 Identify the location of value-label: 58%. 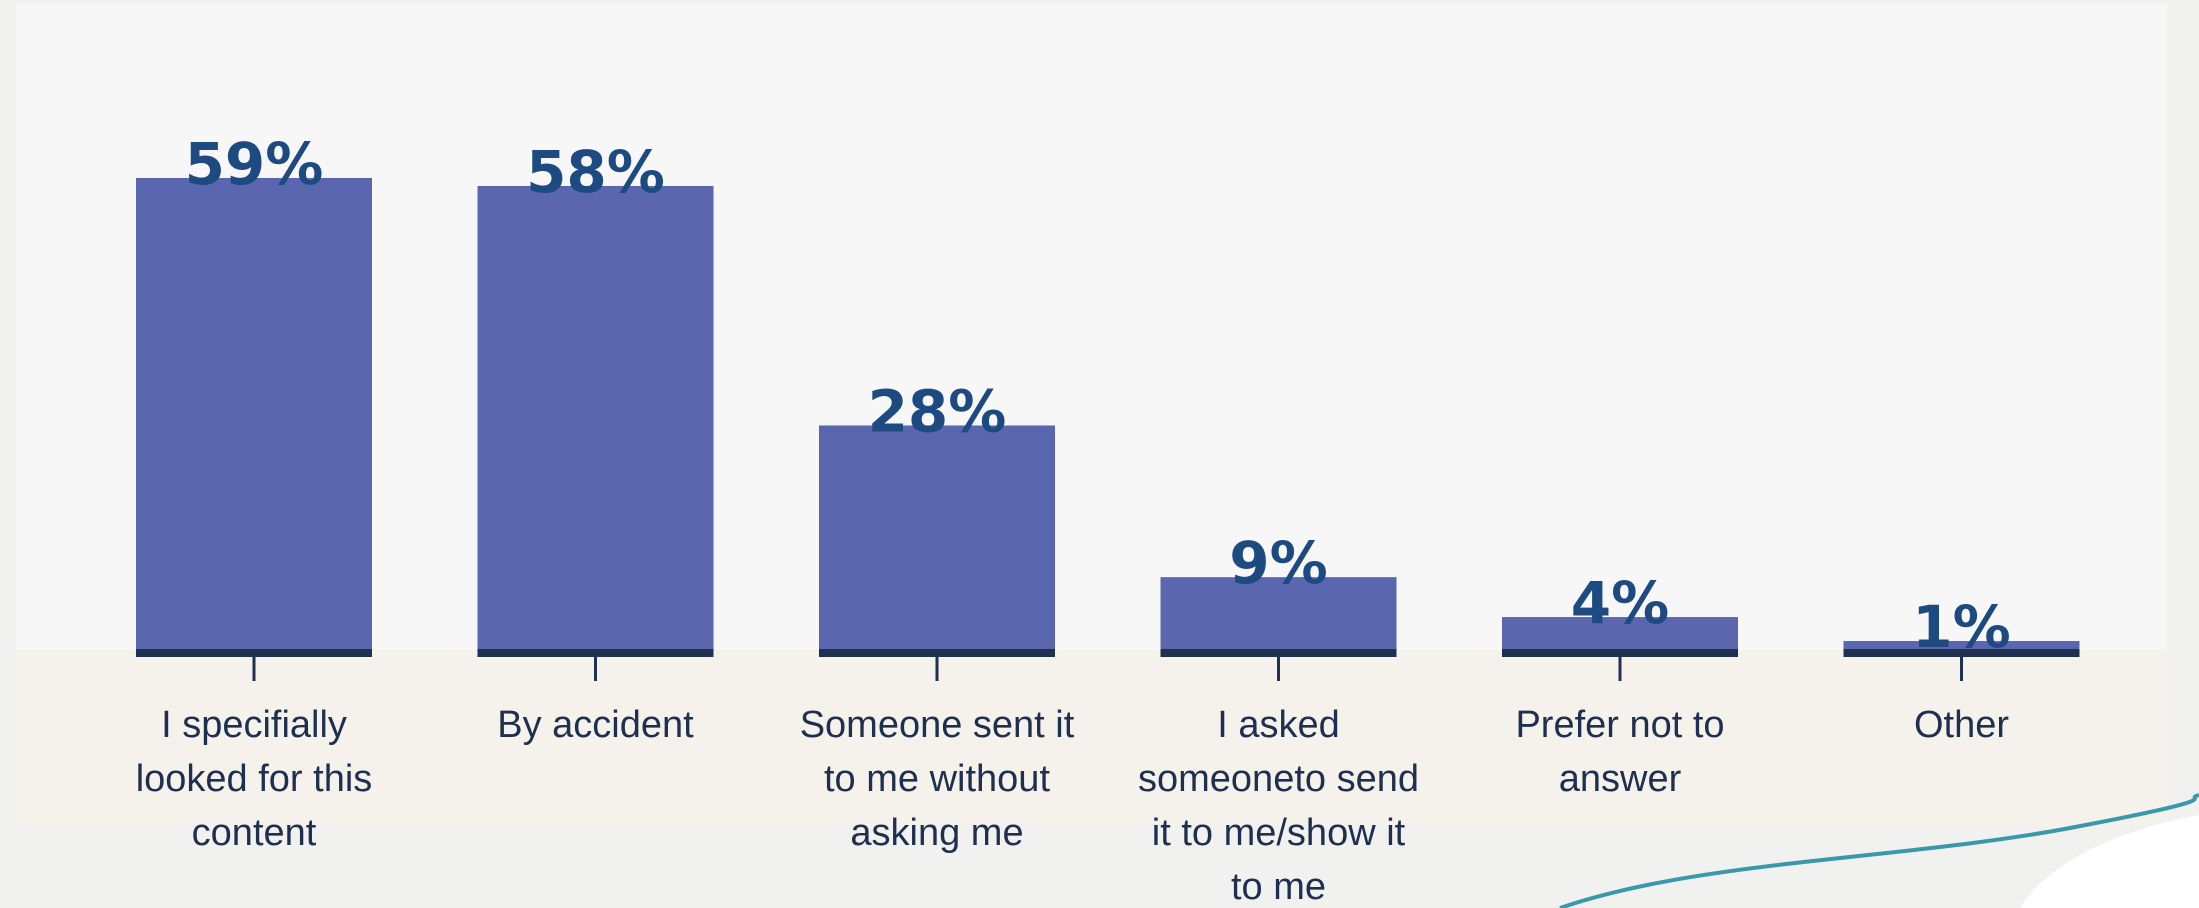
(595, 172).